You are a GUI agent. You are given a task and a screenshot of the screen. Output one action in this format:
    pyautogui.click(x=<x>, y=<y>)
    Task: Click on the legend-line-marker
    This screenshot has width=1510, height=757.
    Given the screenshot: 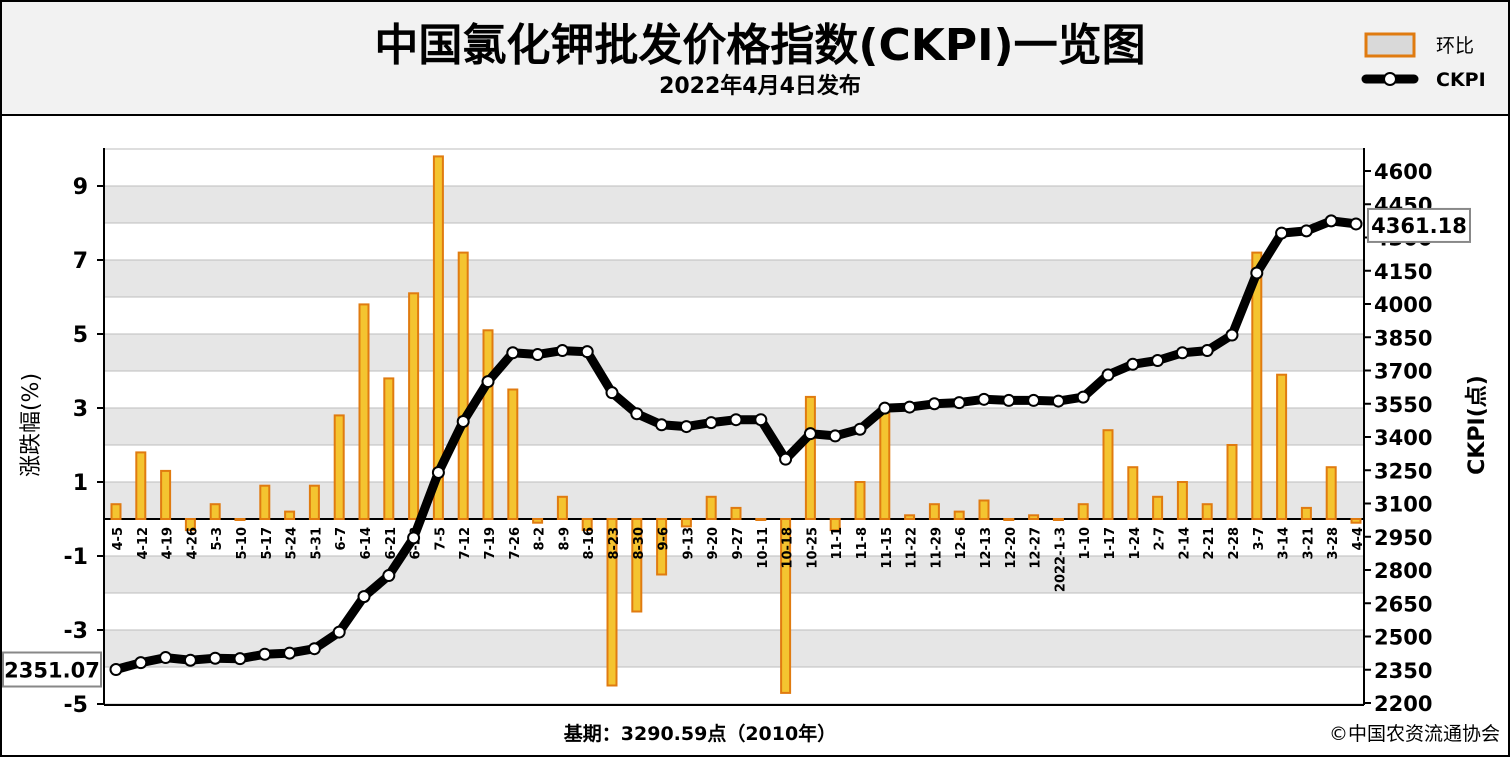 What is the action you would take?
    pyautogui.click(x=1390, y=79)
    